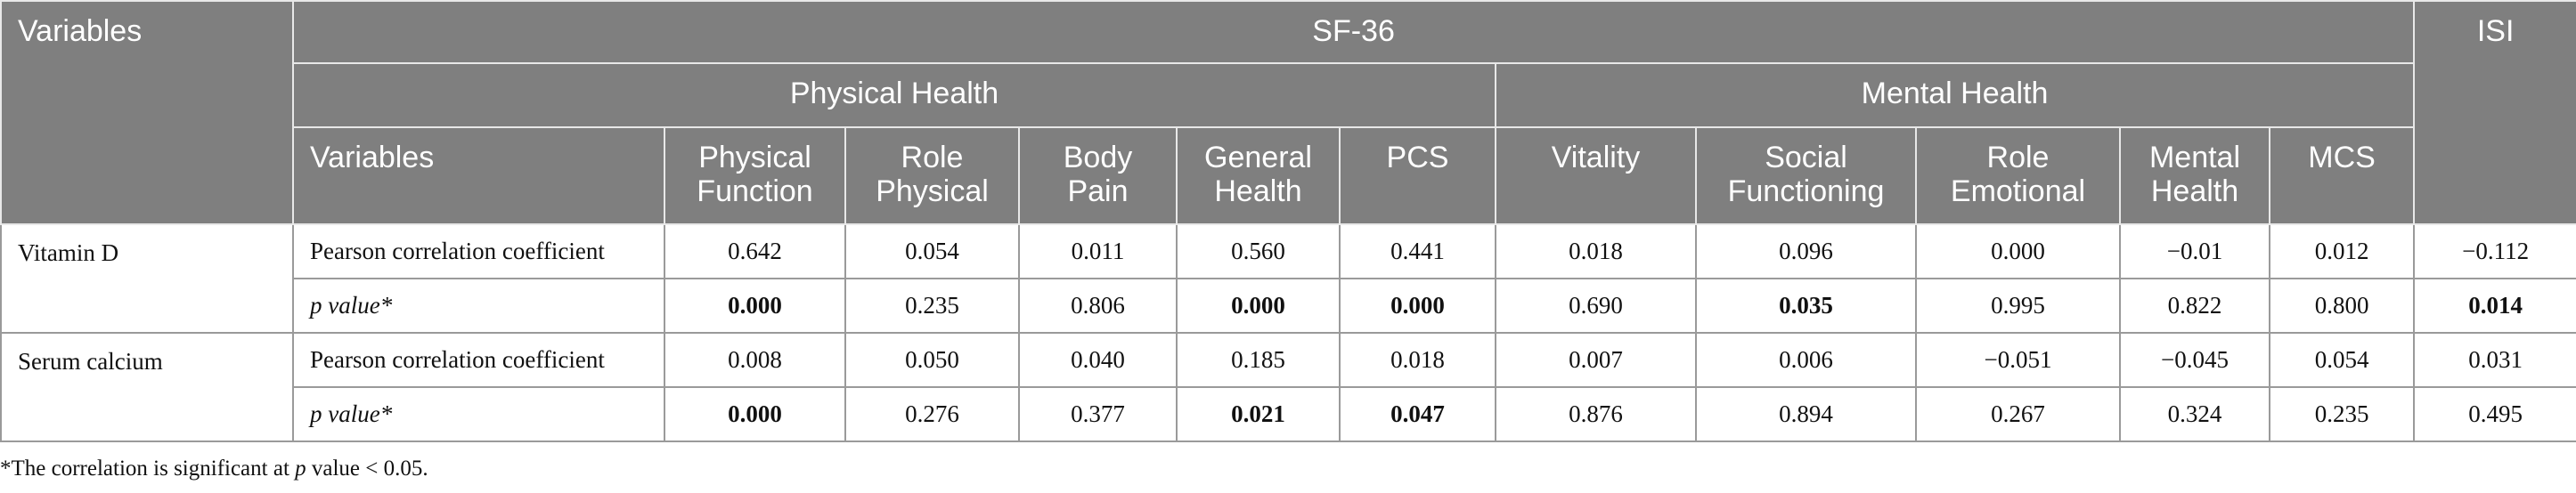 This screenshot has height=493, width=2576. I want to click on value-cell: 0.822, so click(2195, 306).